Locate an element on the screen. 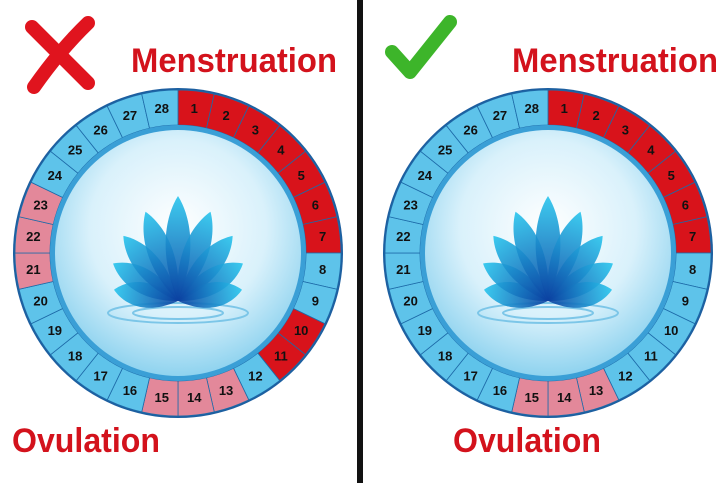 The height and width of the screenshot is (483, 728). cross-mark is located at coordinates (60, 55).